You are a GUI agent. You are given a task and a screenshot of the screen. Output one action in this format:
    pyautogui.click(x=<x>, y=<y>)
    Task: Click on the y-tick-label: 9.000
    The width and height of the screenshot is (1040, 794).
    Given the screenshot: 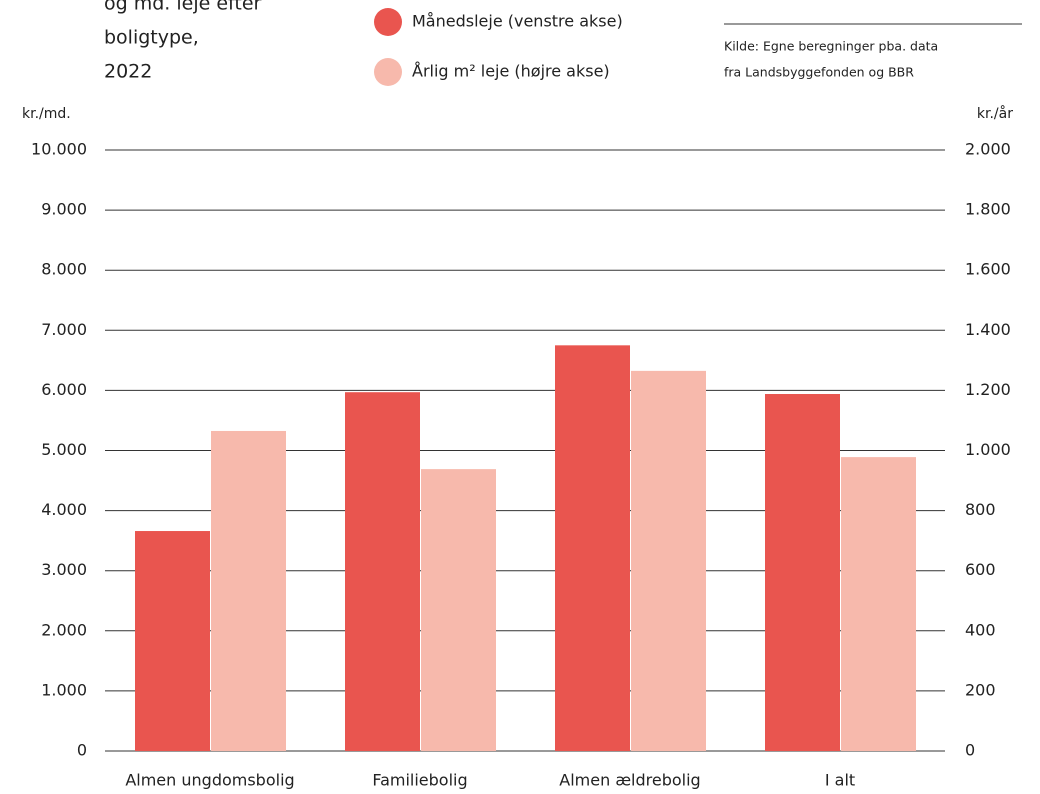 What is the action you would take?
    pyautogui.click(x=64, y=209)
    